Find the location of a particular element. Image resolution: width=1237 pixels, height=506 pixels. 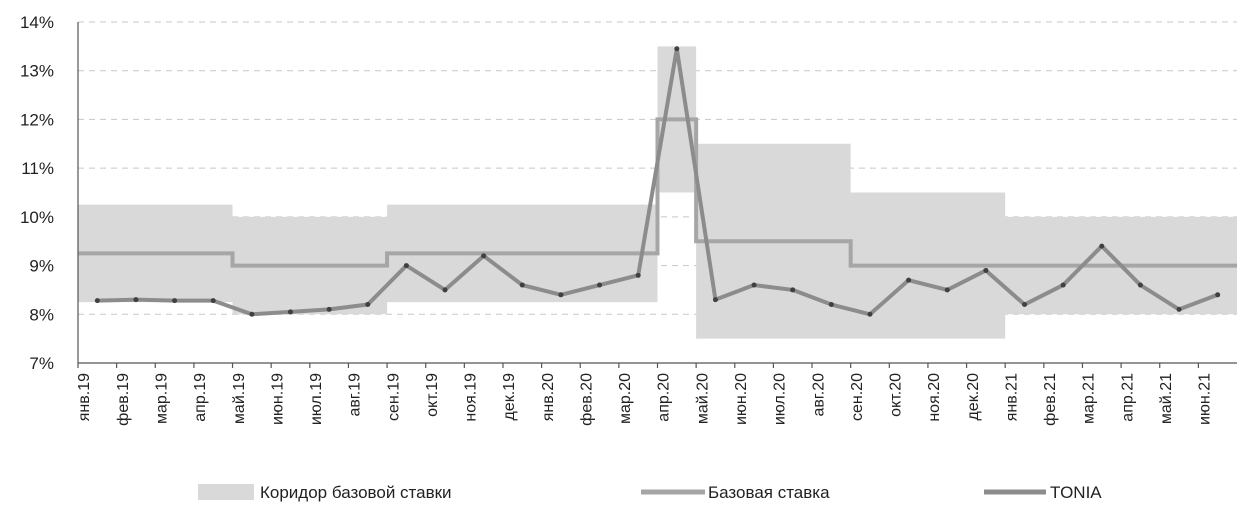

legend-corridor-swatch is located at coordinates (226, 492).